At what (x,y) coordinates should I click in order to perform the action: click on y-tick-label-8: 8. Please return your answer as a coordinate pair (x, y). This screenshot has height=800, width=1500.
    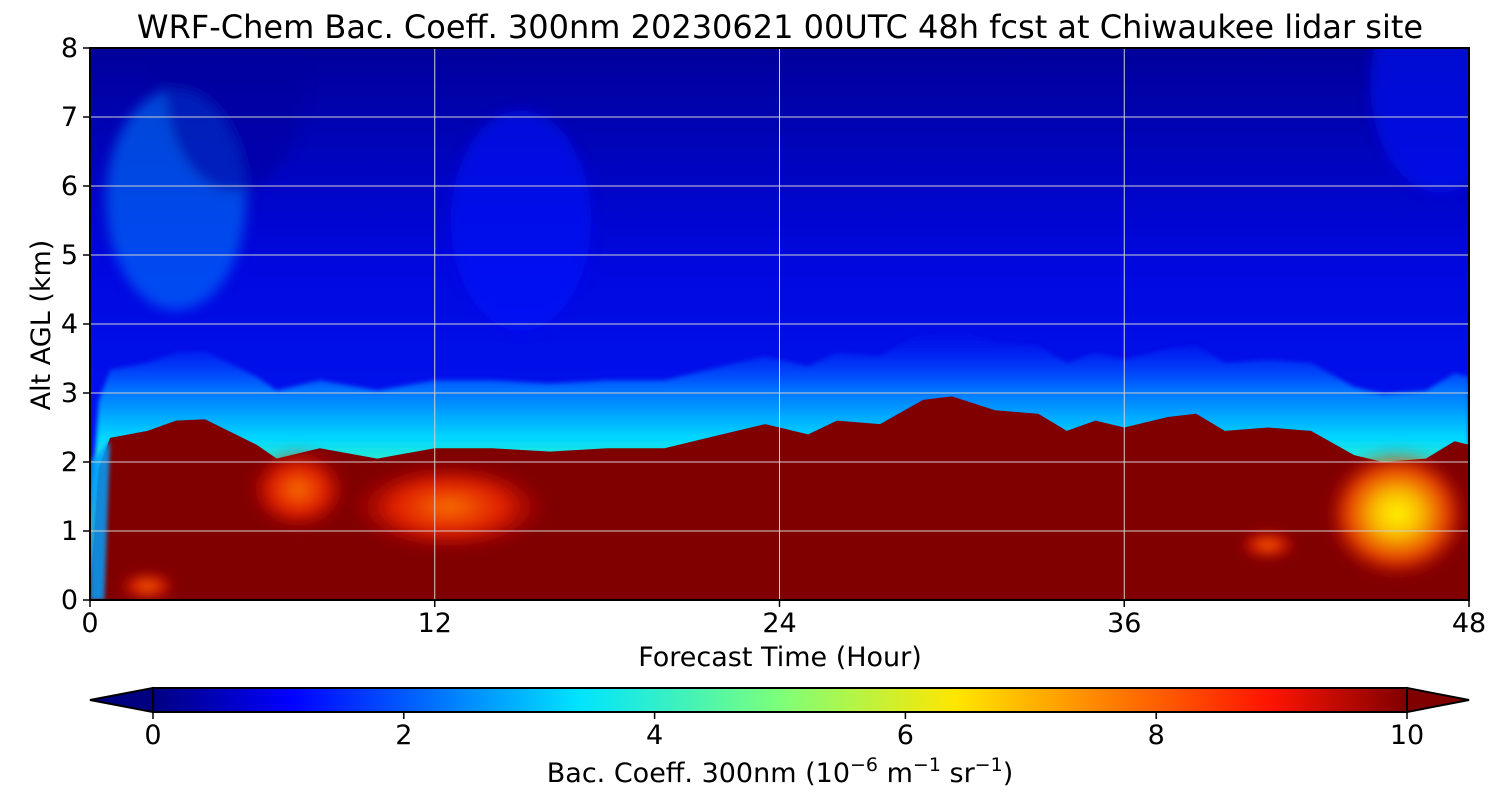
    Looking at the image, I should click on (69, 48).